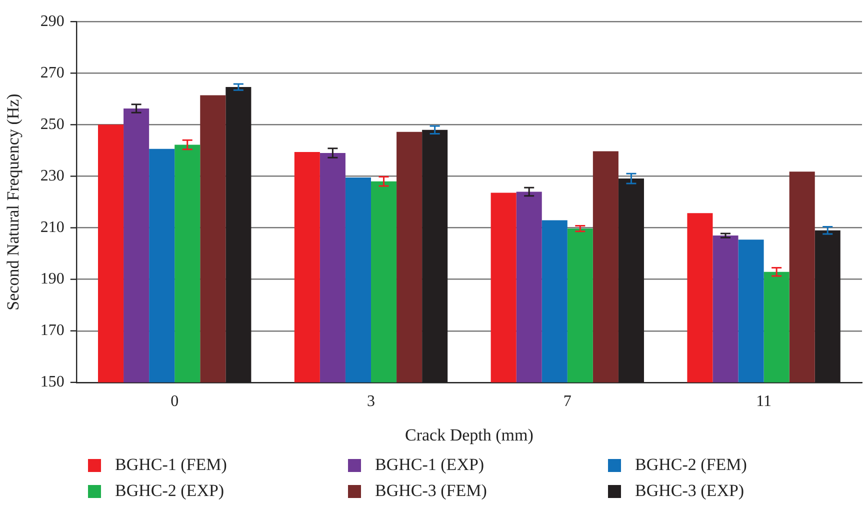  Describe the element at coordinates (52, 175) in the screenshot. I see `y-tick-label: 230` at that location.